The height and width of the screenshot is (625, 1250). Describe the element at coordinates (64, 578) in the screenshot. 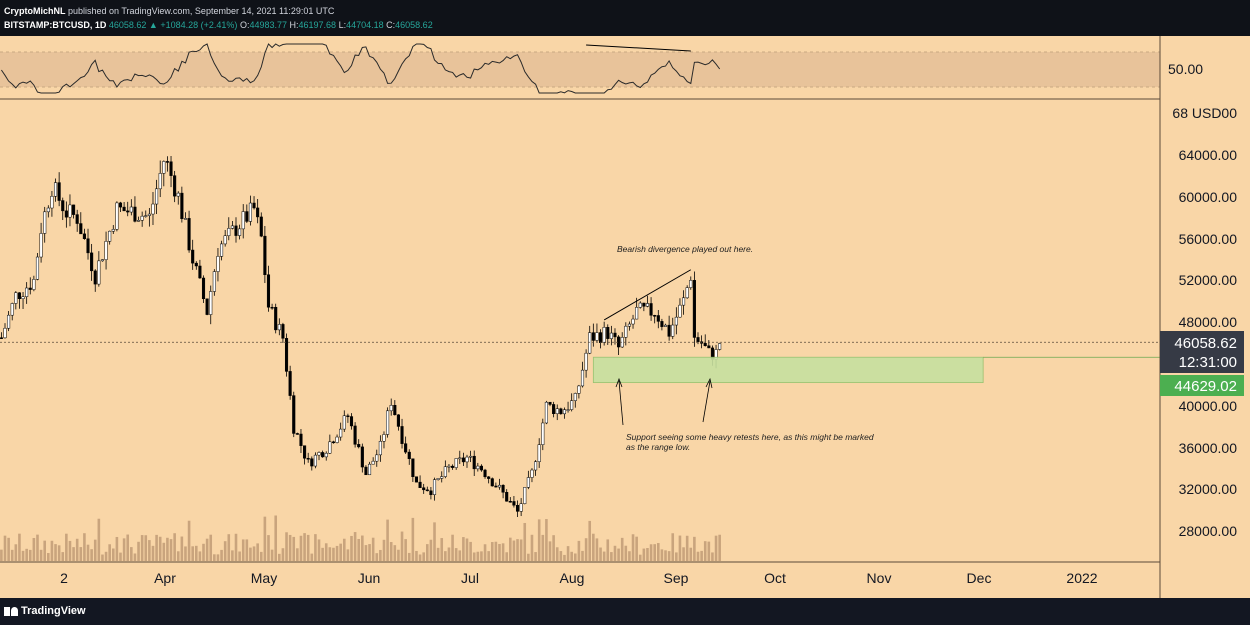

I see `x-tick-label: 2` at that location.